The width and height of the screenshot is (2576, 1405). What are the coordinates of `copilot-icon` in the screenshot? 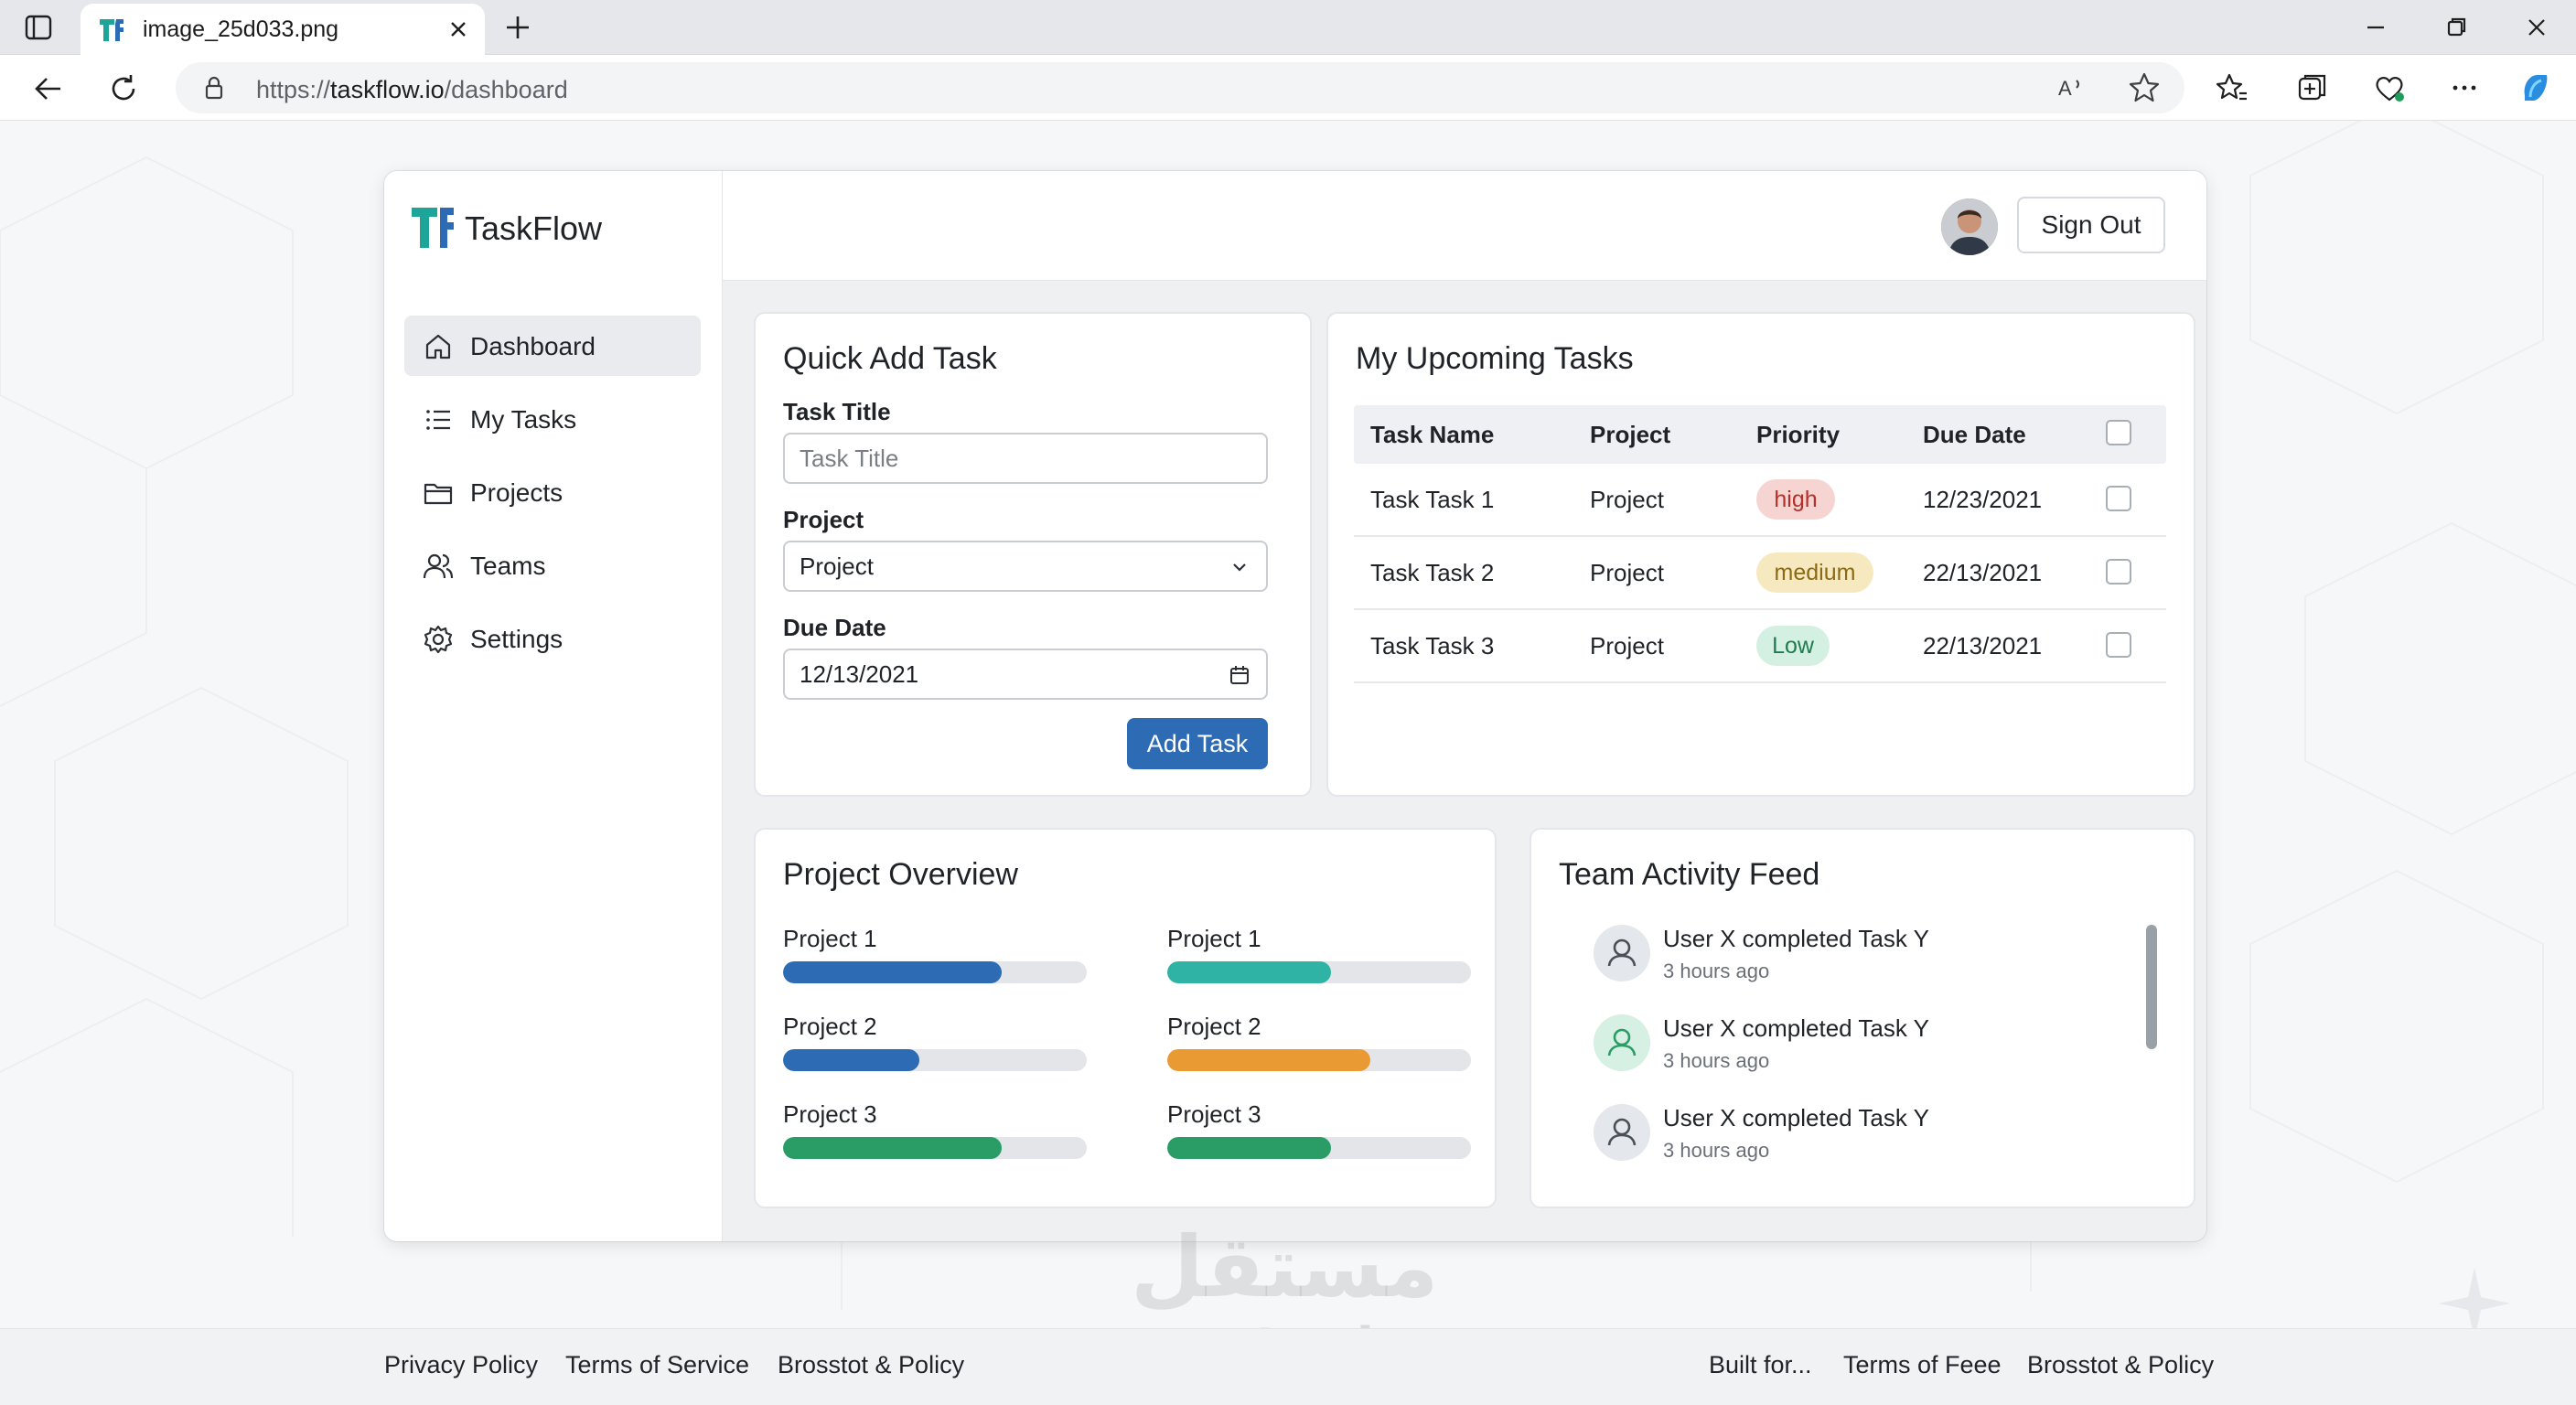 It's located at (2535, 88).